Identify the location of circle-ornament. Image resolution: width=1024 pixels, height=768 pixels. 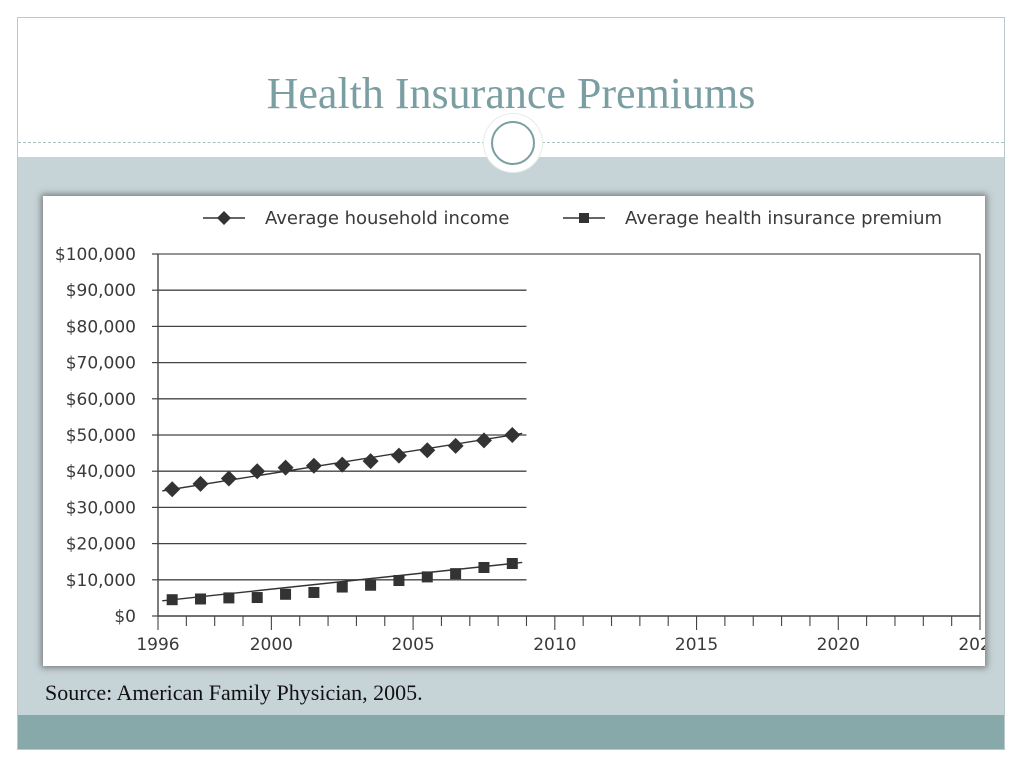
(513, 143).